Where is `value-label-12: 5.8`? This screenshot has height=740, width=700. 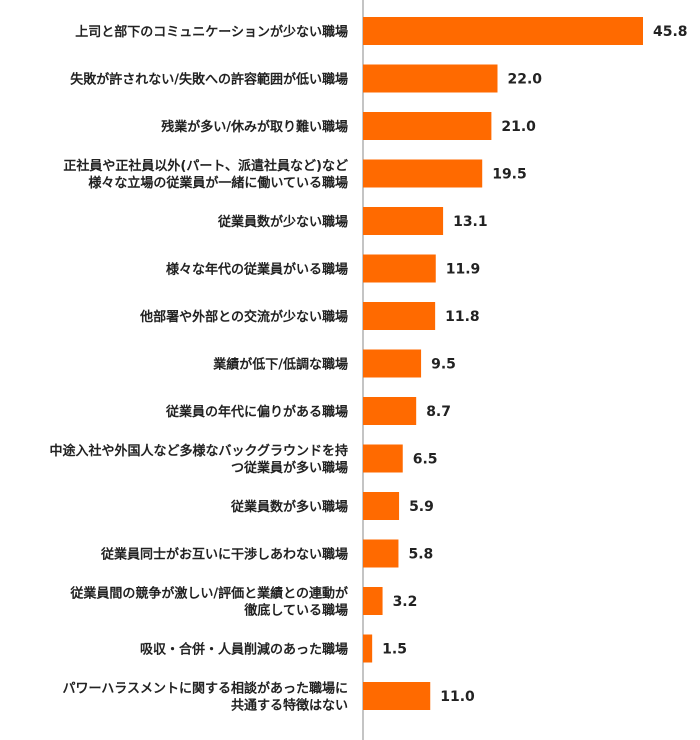 value-label-12: 5.8 is located at coordinates (420, 555).